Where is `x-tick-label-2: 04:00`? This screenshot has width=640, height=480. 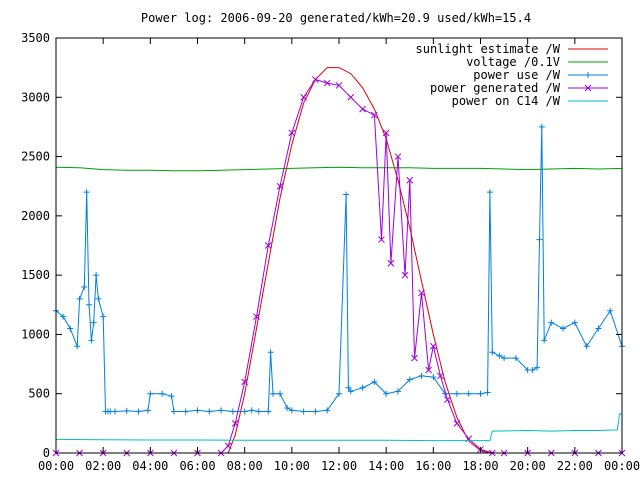
x-tick-label-2: 04:00 is located at coordinates (150, 466).